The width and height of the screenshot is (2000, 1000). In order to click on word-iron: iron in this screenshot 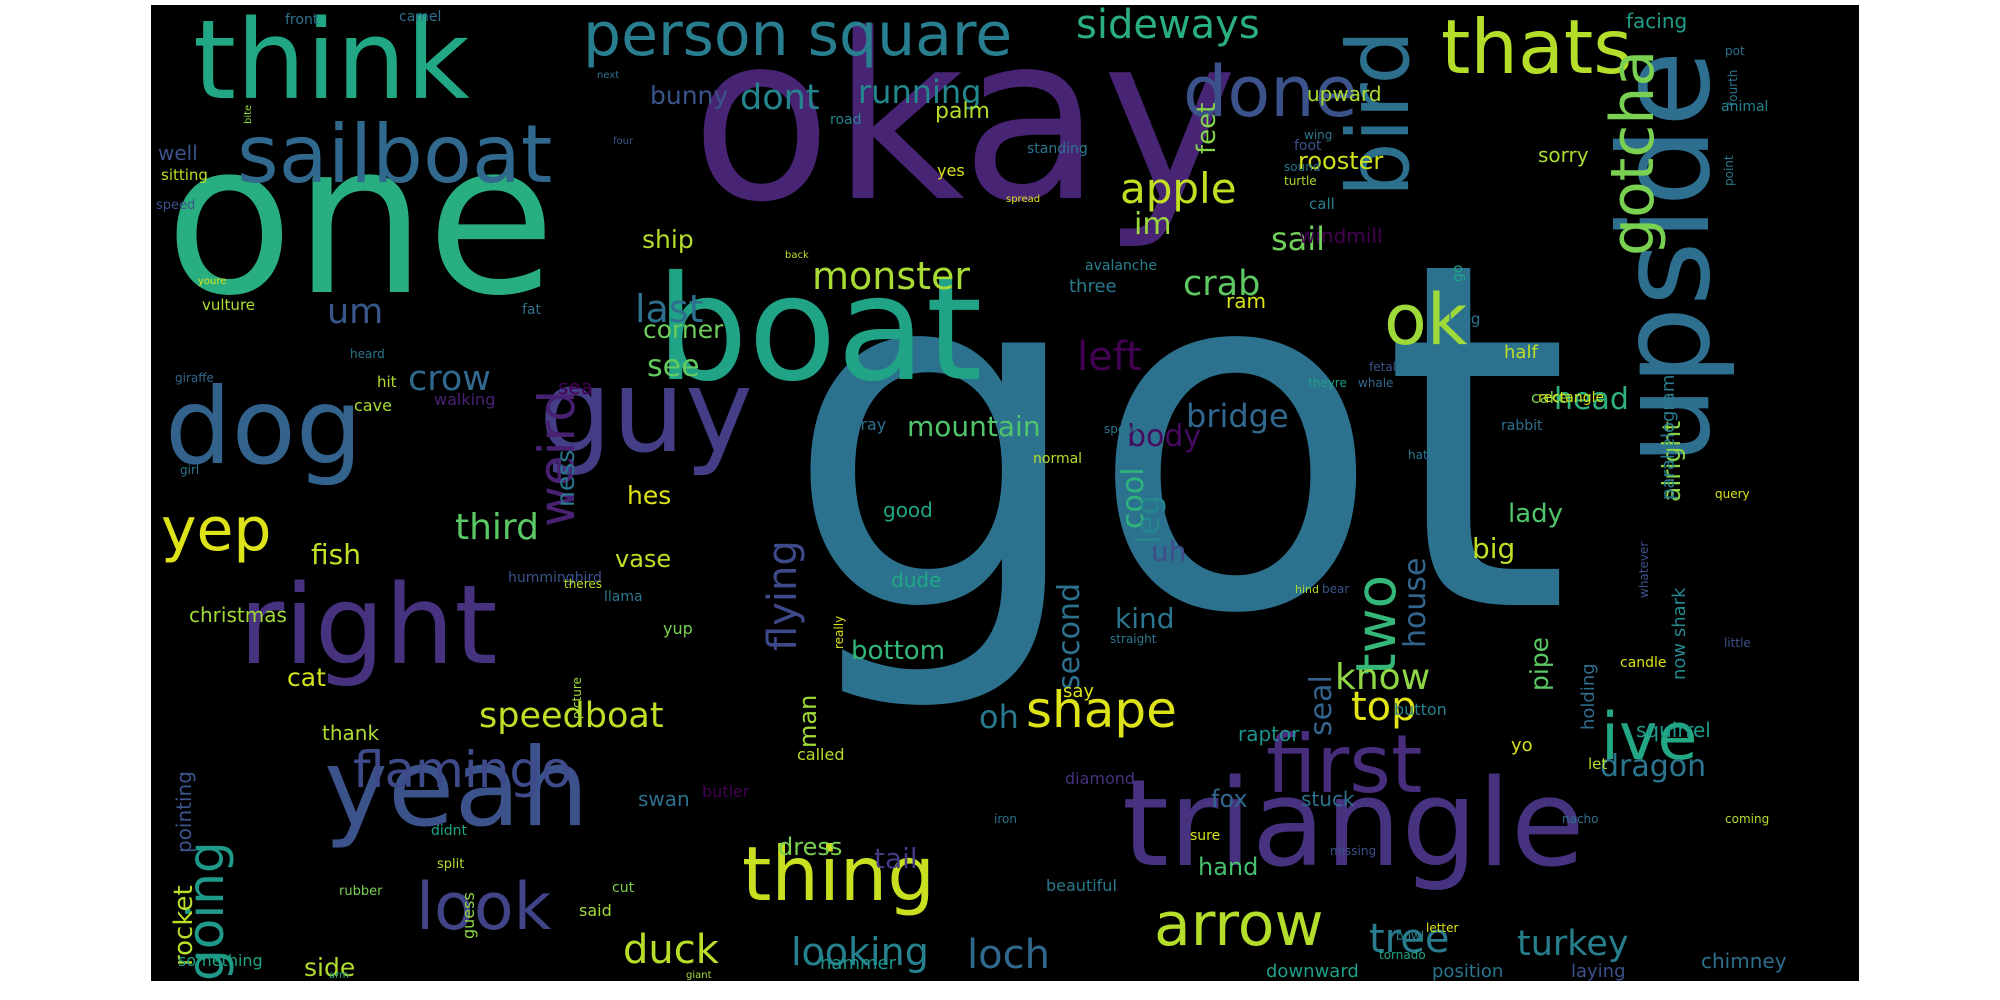, I will do `click(1005, 819)`.